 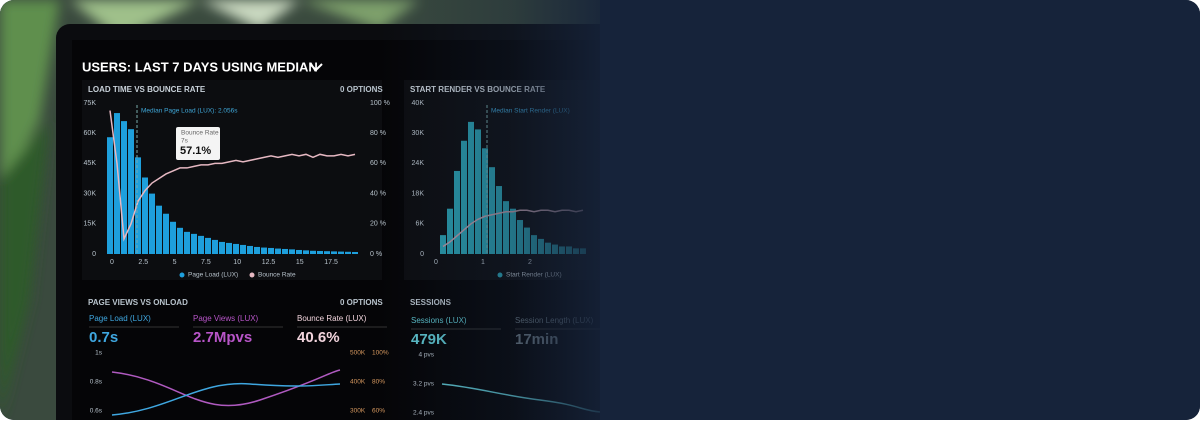 I want to click on y-tick-label: 75K, so click(x=90, y=103).